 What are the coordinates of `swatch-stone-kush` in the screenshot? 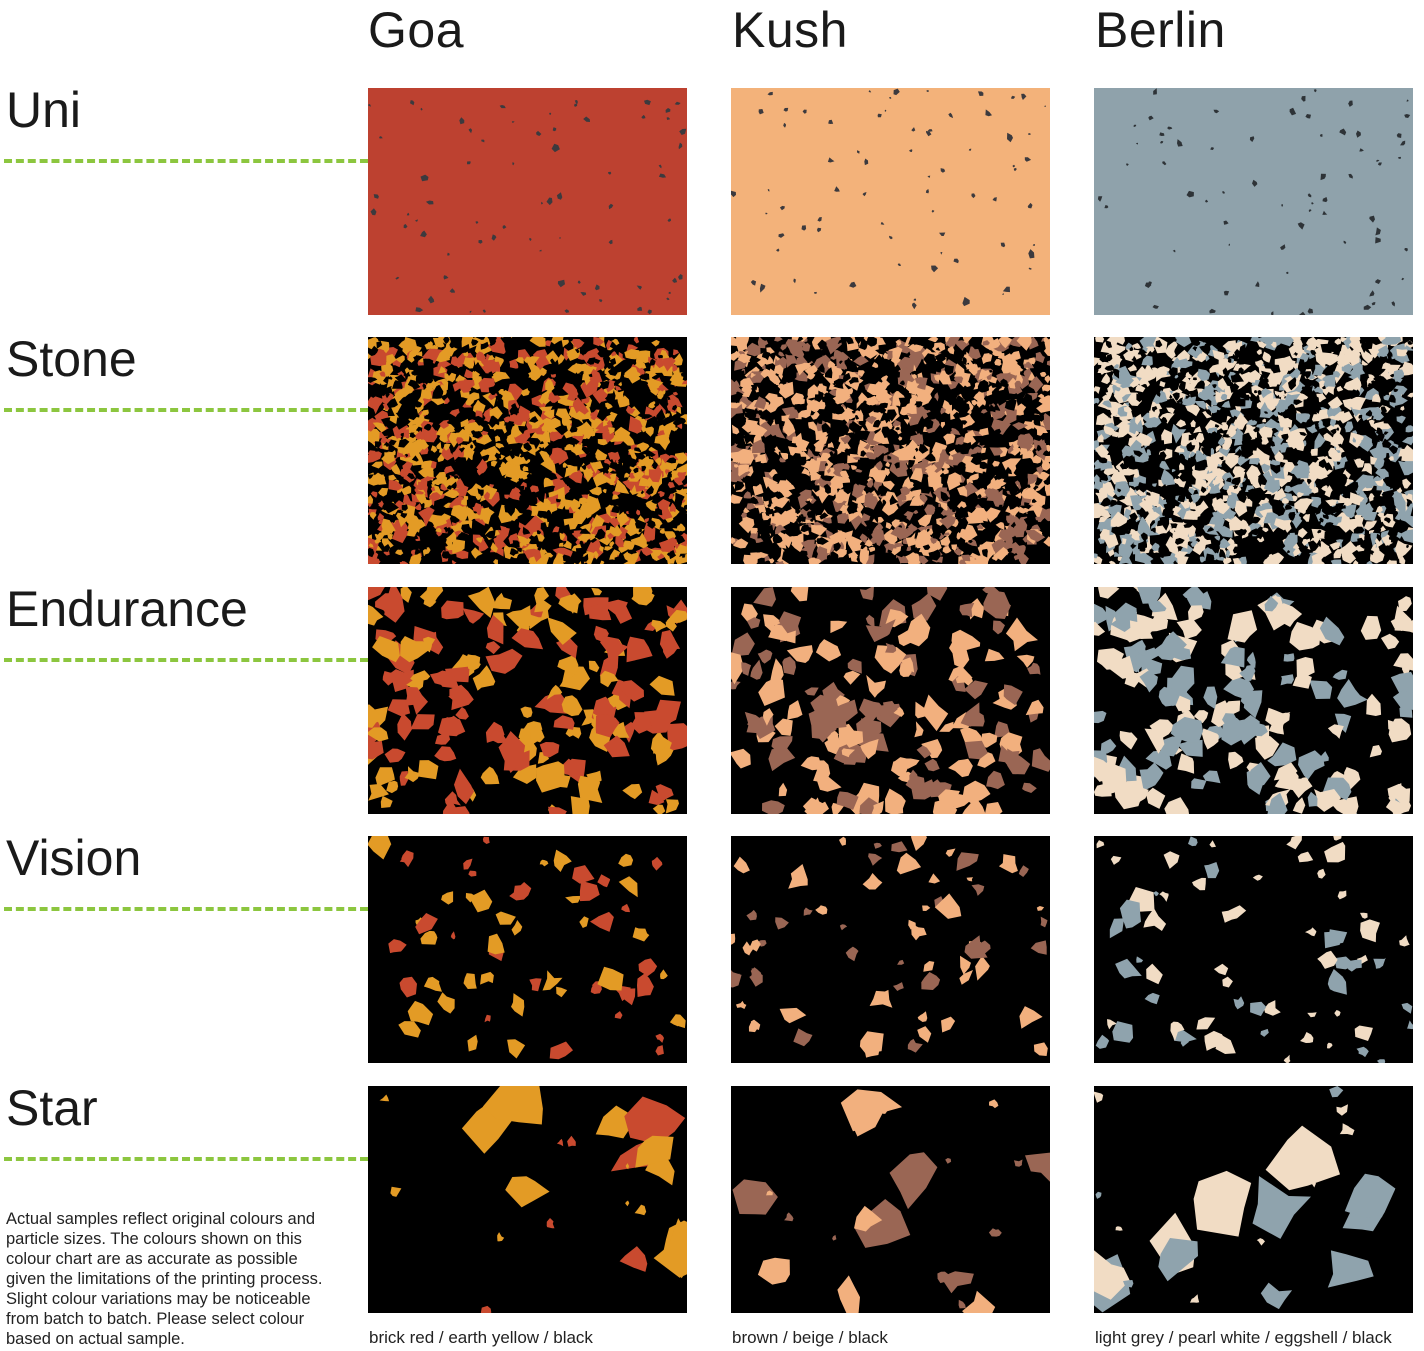 It's located at (890, 450).